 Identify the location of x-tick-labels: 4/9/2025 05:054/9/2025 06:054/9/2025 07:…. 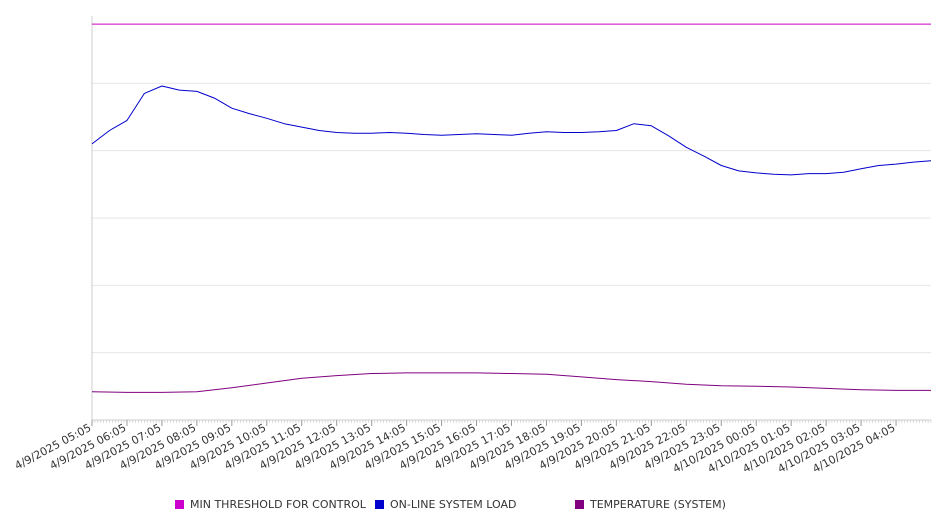
(455, 448).